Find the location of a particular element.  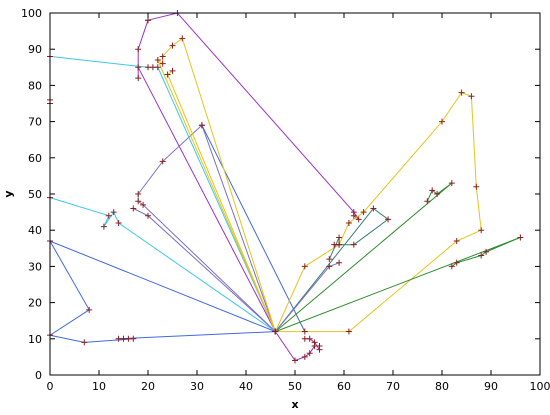

x-tick-label: 0 is located at coordinates (50, 386).